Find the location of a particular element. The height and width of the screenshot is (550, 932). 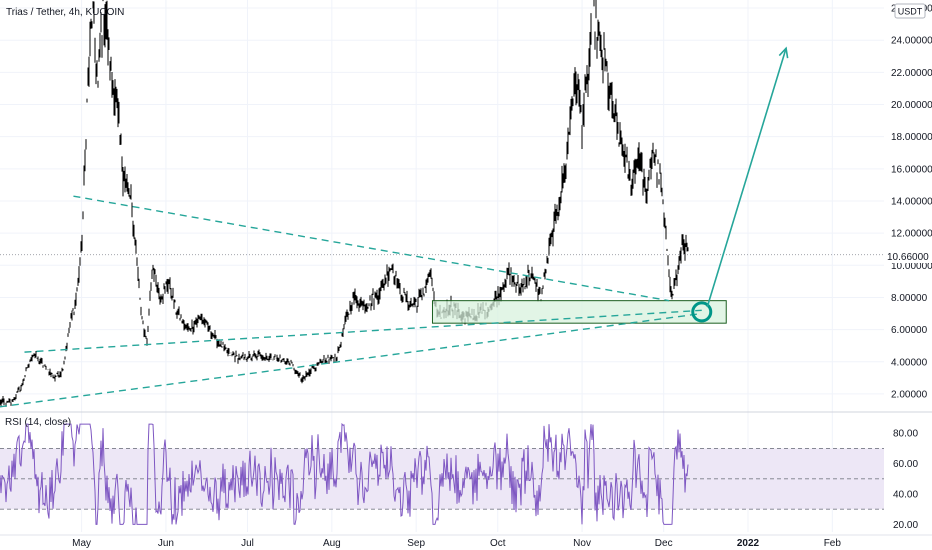

x-tick-label: Nov is located at coordinates (582, 543).